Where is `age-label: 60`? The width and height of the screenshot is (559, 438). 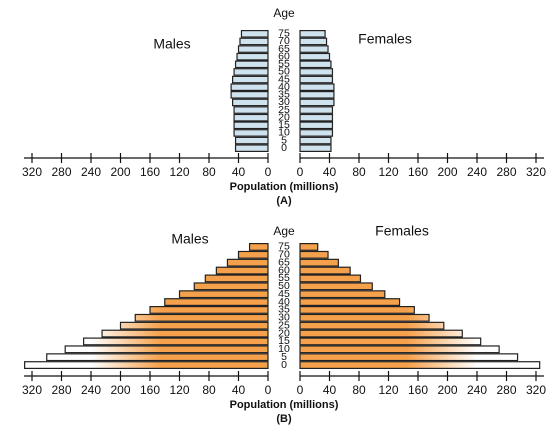 age-label: 60 is located at coordinates (284, 56).